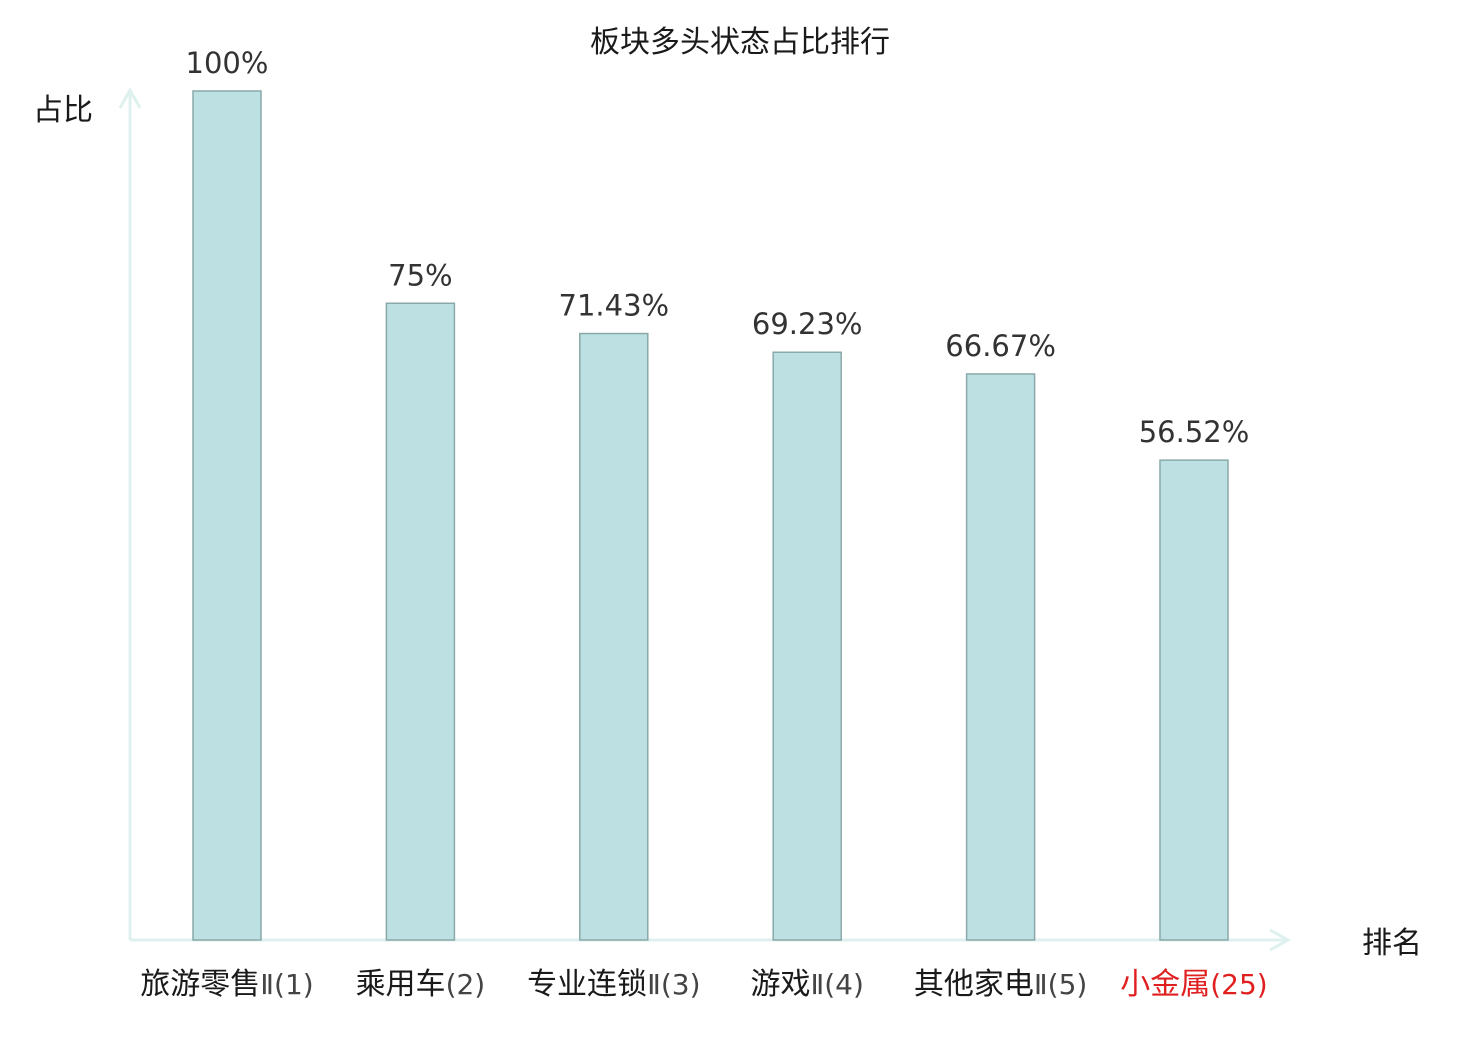 This screenshot has width=1480, height=1040. Describe the element at coordinates (1238, 984) in the screenshot. I see `x-tick-rank: (25)` at that location.